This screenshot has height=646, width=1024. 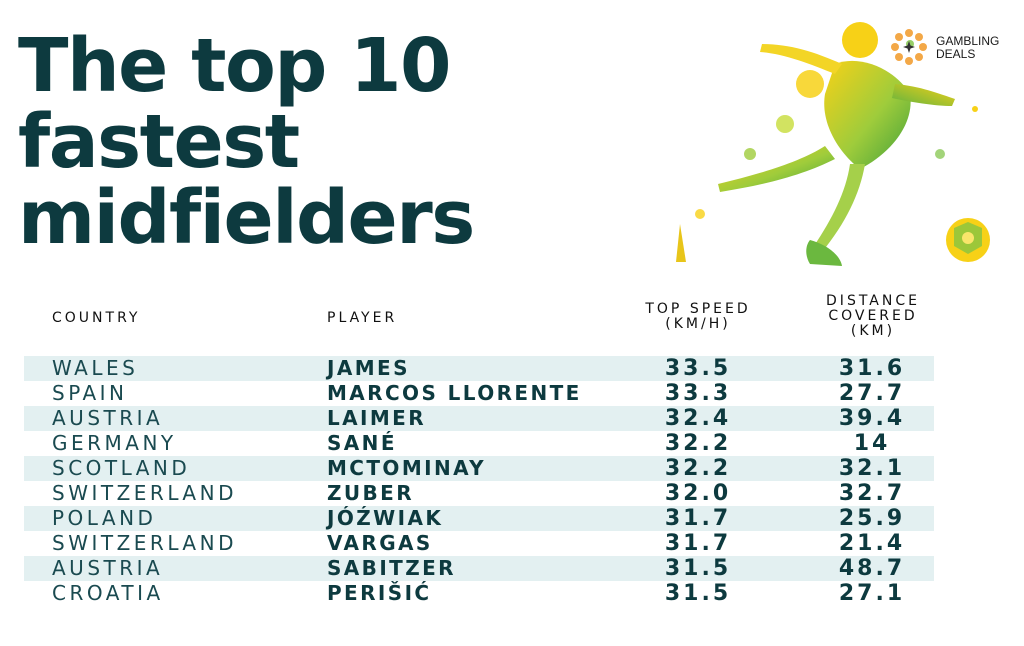 I want to click on title-line-1: The top 10, so click(x=235, y=66).